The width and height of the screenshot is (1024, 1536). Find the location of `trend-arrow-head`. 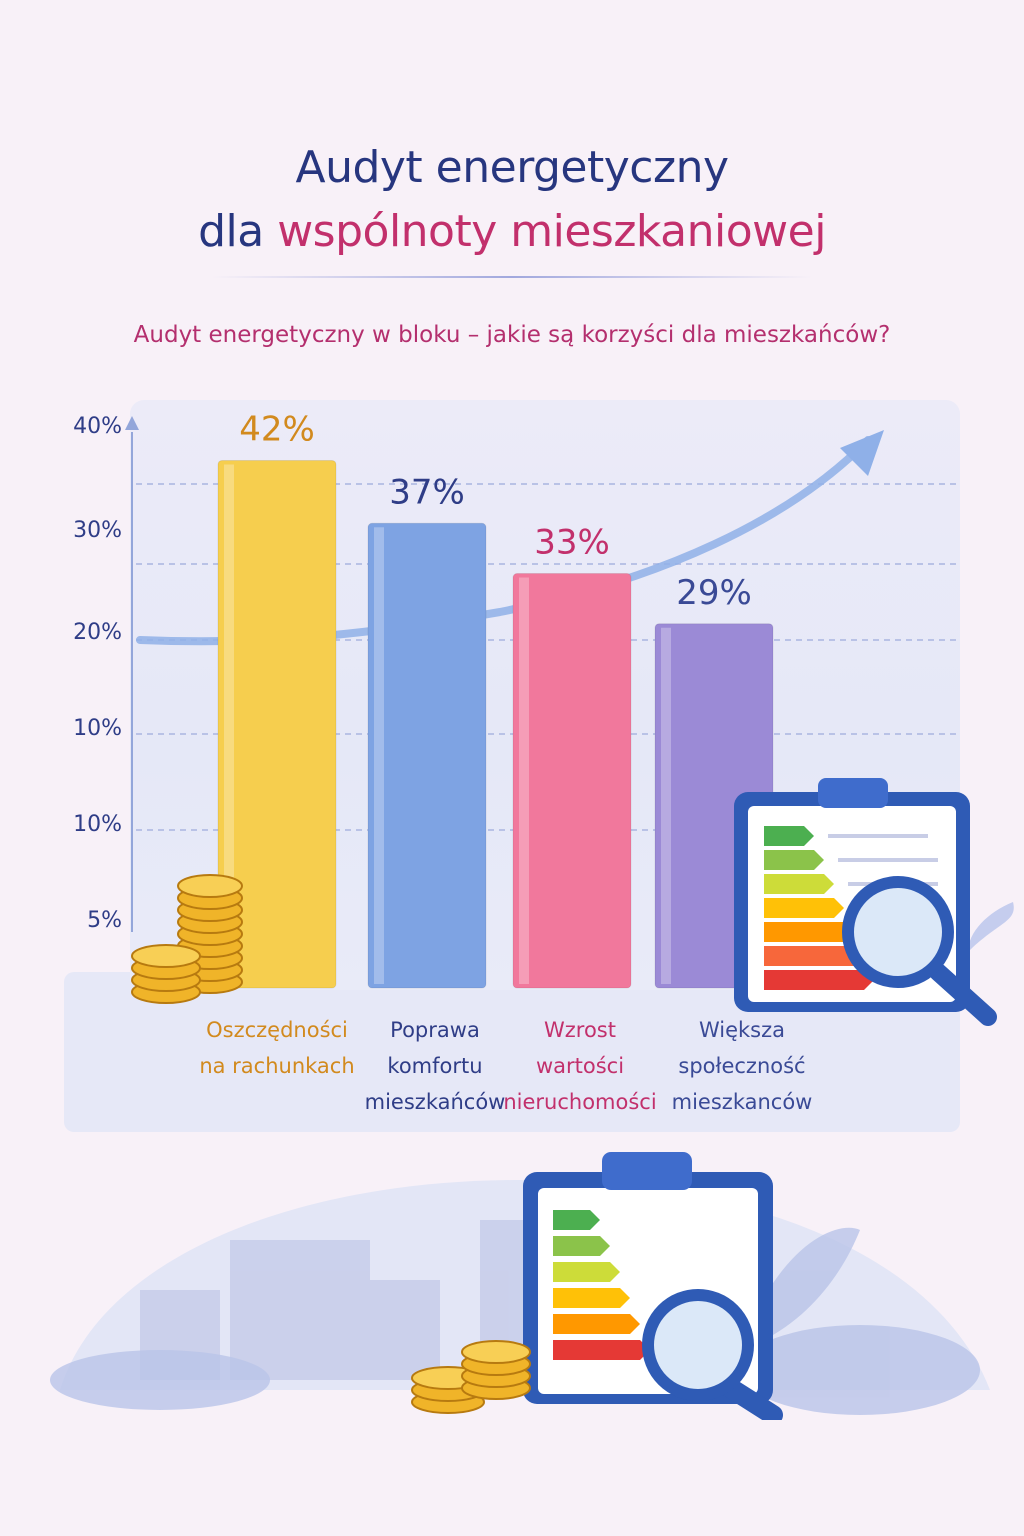

trend-arrow-head is located at coordinates (862, 453).